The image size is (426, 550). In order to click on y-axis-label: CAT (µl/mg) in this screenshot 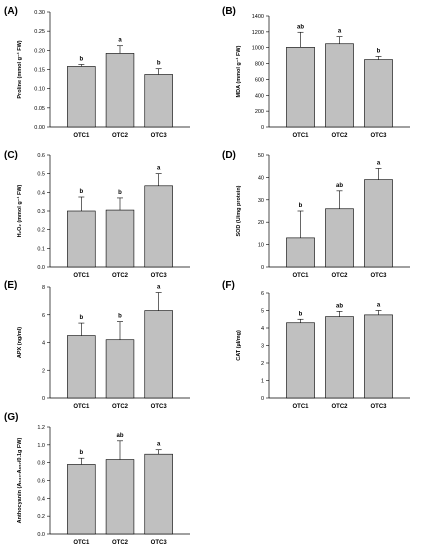, I will do `click(239, 345)`.